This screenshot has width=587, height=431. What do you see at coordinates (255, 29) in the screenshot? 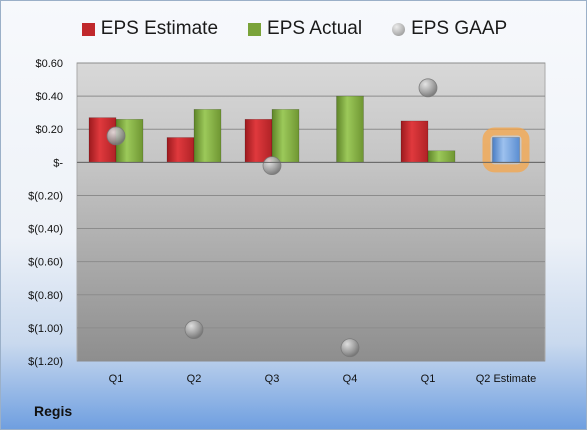
I see `actual-swatch-icon` at bounding box center [255, 29].